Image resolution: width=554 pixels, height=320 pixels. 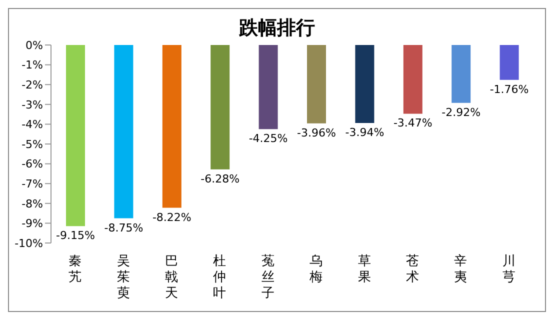 I want to click on data-label: -9.15%, so click(x=75, y=235).